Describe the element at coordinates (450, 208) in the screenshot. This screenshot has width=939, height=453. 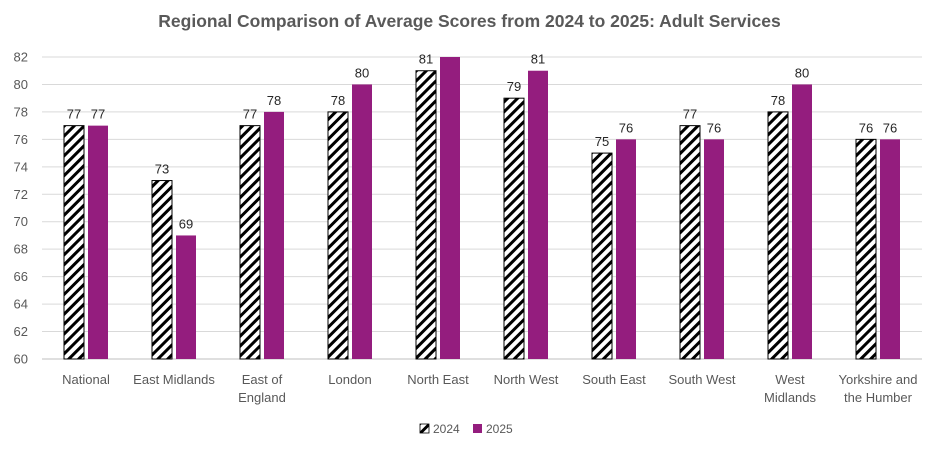
I see `bar-2025-north-east` at that location.